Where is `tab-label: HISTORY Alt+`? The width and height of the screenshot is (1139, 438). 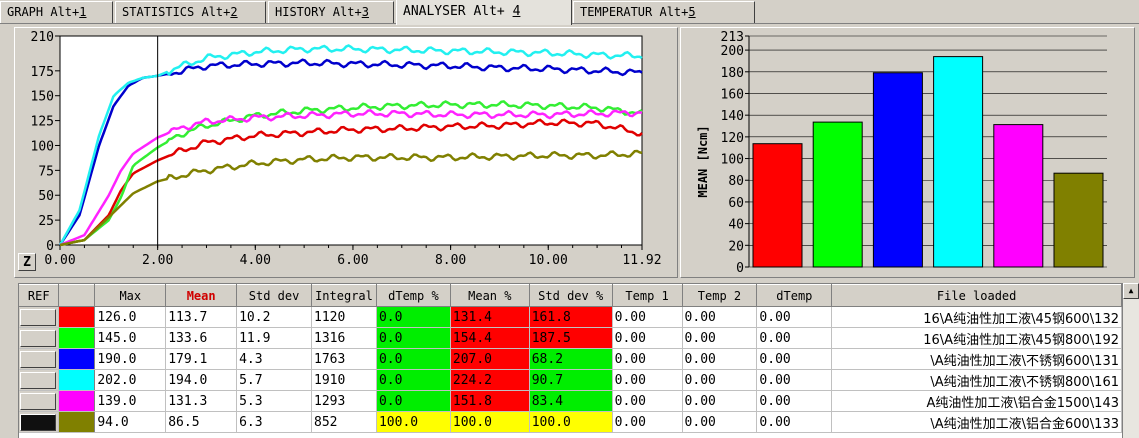 tab-label: HISTORY Alt+ is located at coordinates (318, 12).